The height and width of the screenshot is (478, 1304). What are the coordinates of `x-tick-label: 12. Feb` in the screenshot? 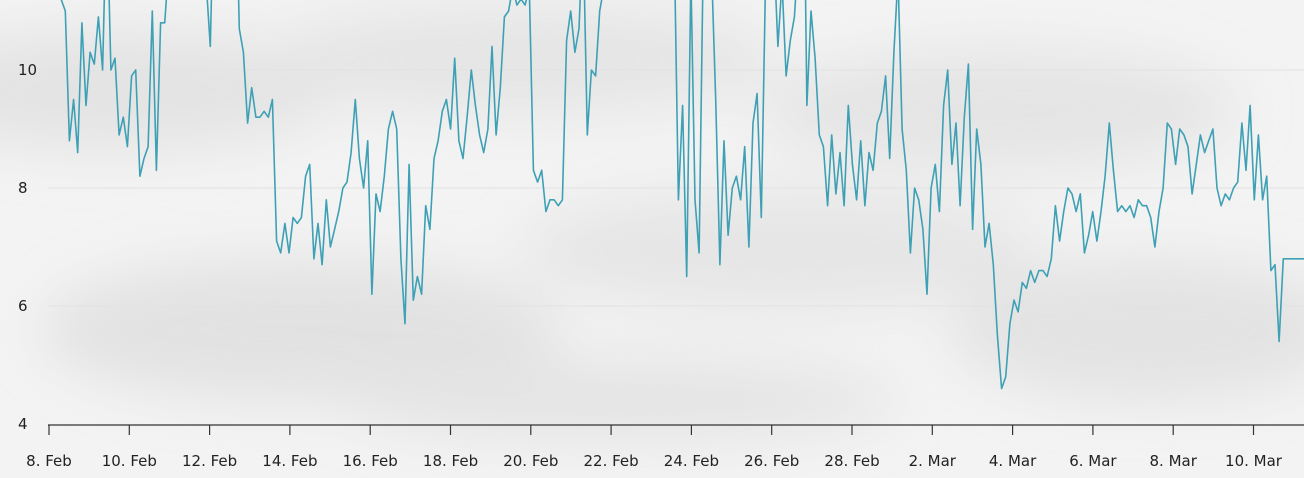 It's located at (209, 461).